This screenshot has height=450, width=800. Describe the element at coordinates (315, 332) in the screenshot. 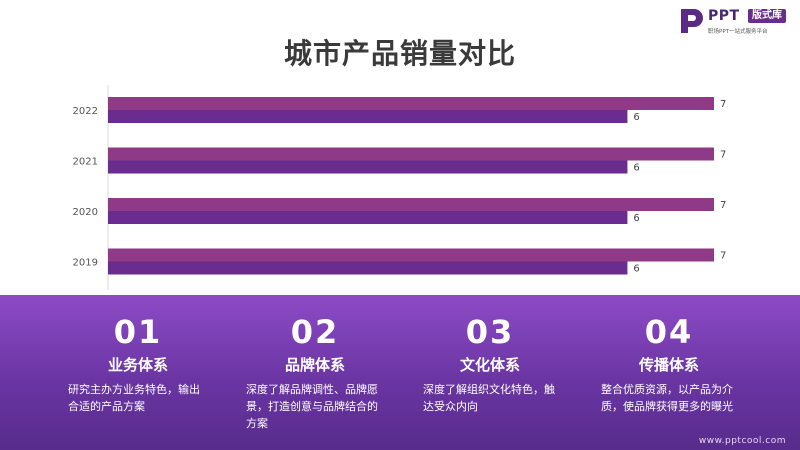

I see `feature-number: 02` at that location.